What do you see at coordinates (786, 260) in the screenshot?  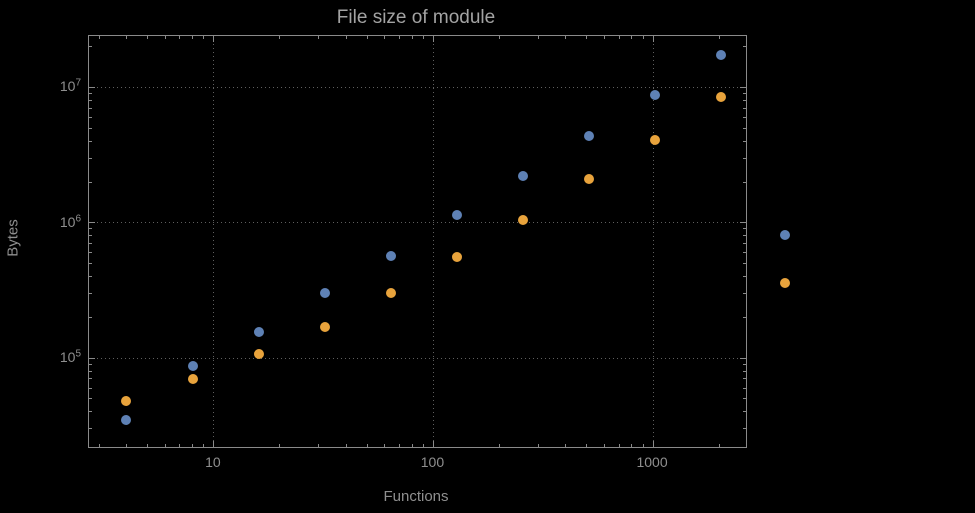 I see `legend` at bounding box center [786, 260].